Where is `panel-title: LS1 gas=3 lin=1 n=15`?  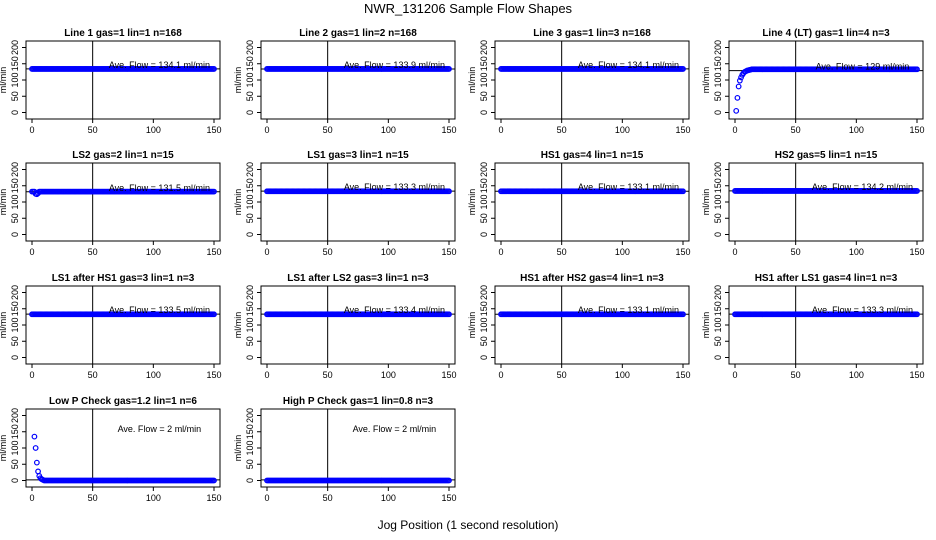
panel-title: LS1 gas=3 lin=1 n=15 is located at coordinates (358, 155).